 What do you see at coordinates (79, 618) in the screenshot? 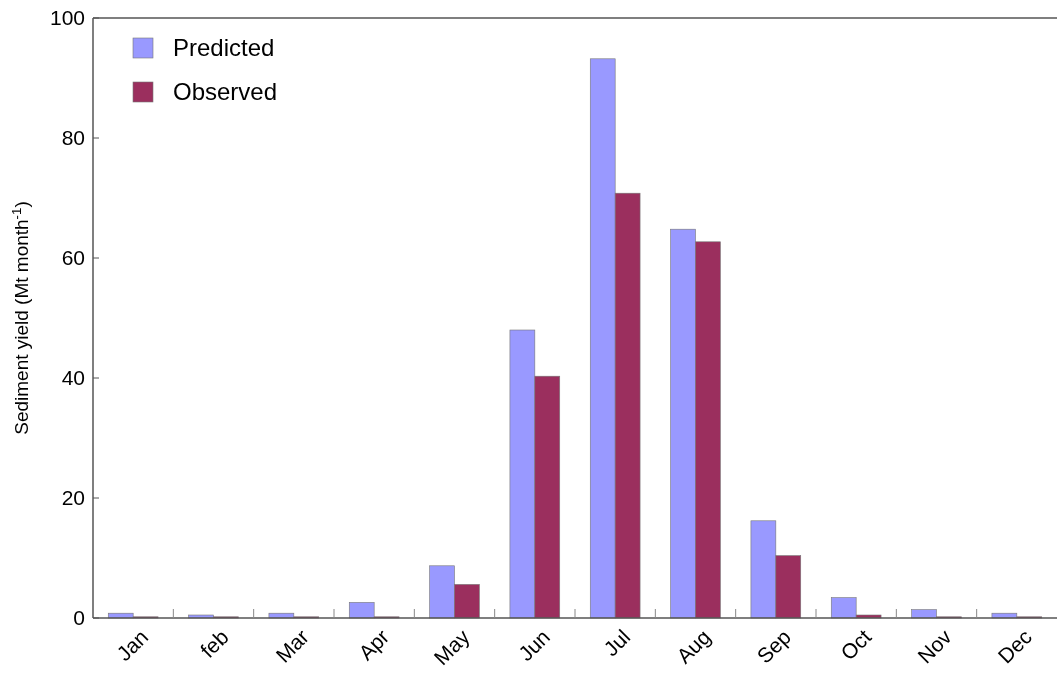
I see `y-tick-label: 0` at bounding box center [79, 618].